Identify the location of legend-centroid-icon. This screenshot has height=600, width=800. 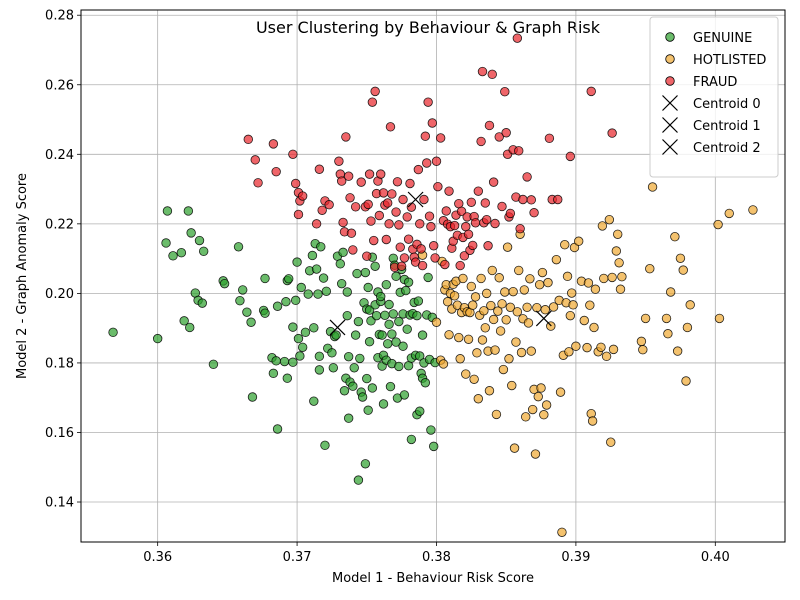
(670, 125).